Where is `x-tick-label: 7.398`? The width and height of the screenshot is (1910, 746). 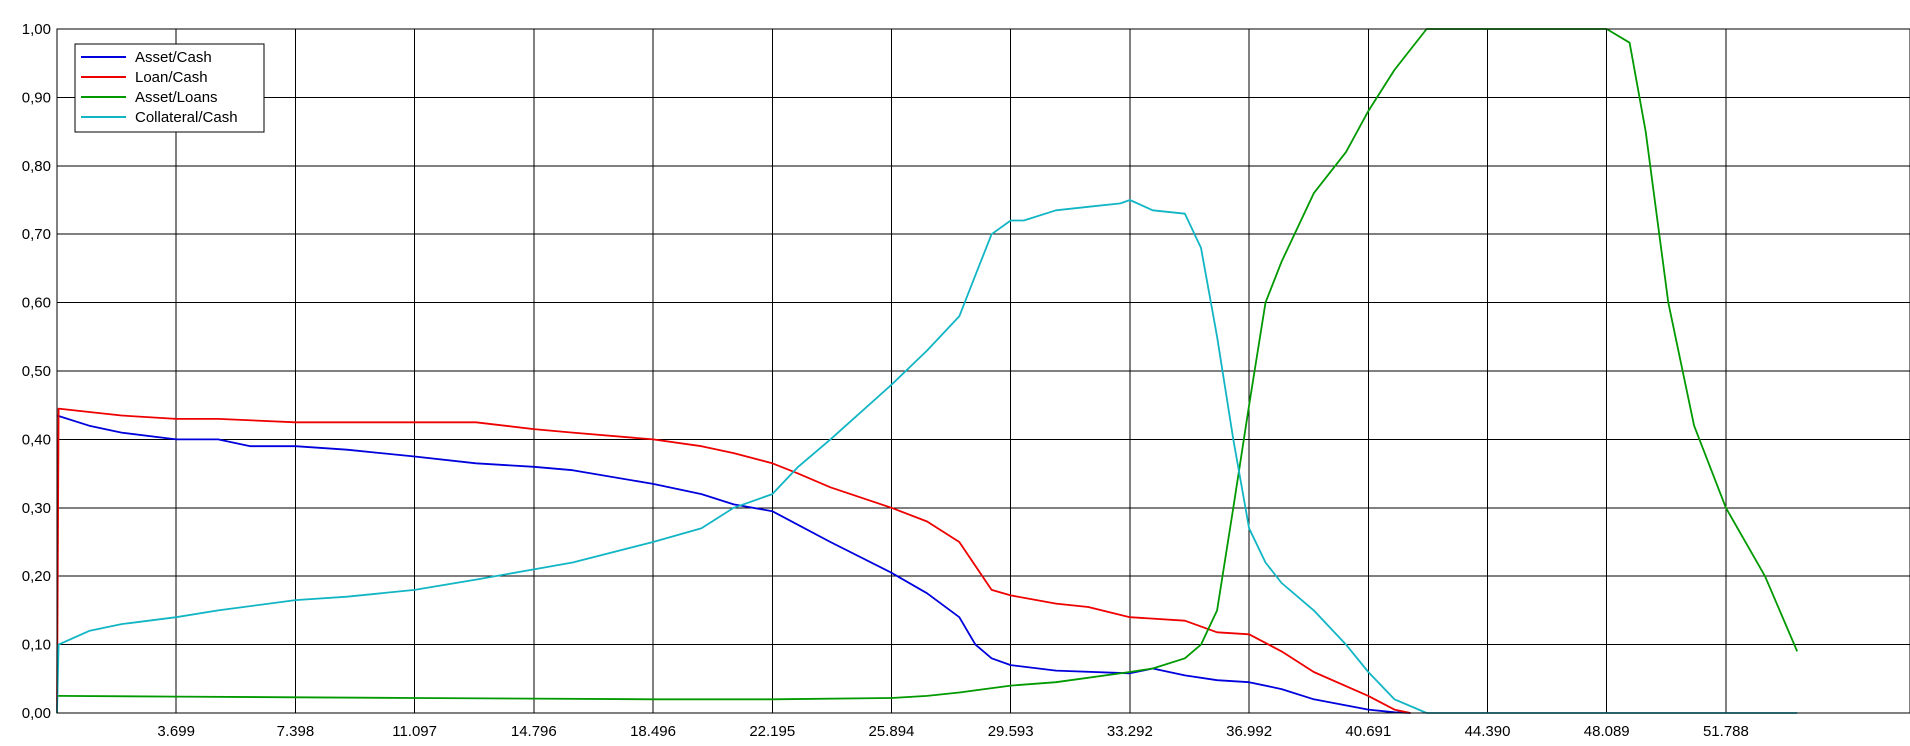 x-tick-label: 7.398 is located at coordinates (296, 731).